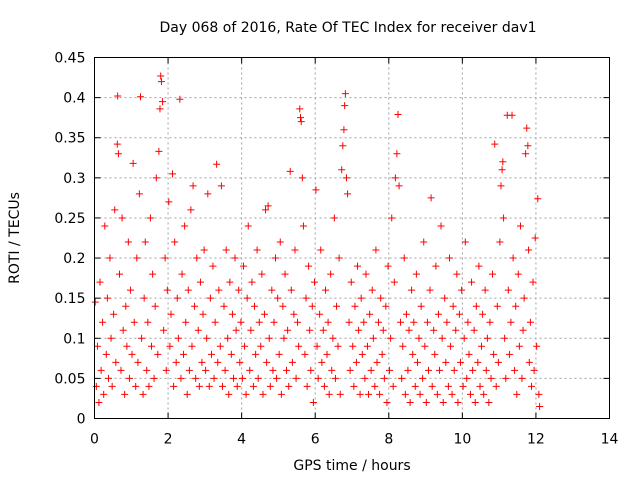 Image resolution: width=640 pixels, height=480 pixels. I want to click on x-tick-label: 0, so click(94, 440).